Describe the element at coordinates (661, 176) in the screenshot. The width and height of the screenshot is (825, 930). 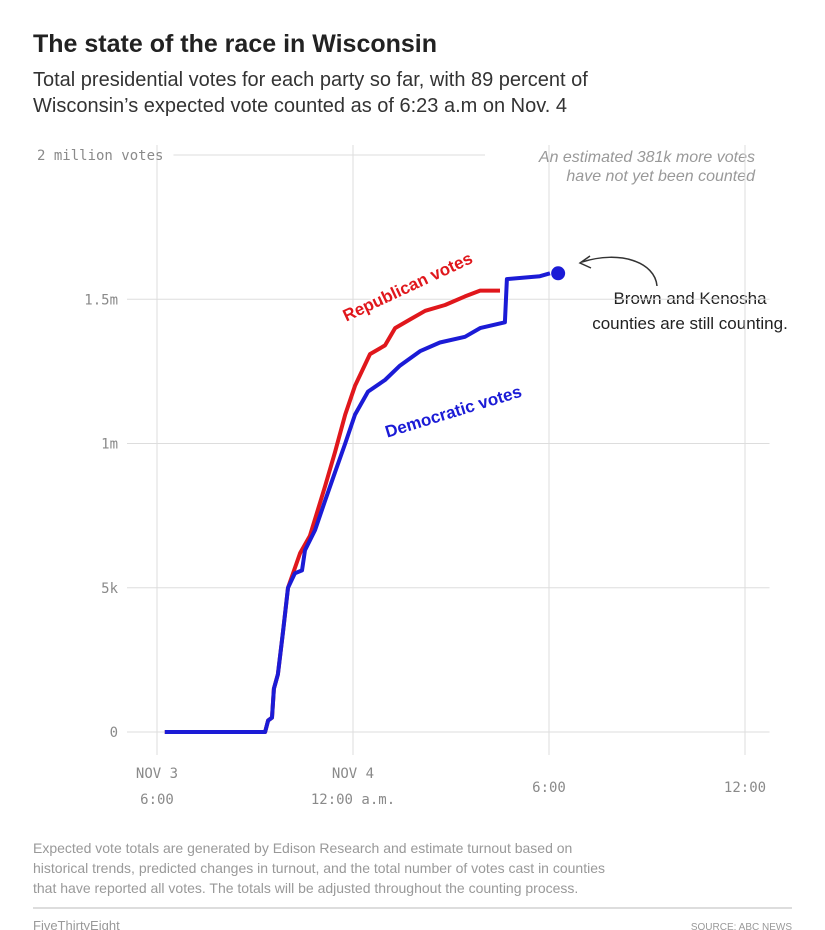
I see `annotation: have not yet been counted` at that location.